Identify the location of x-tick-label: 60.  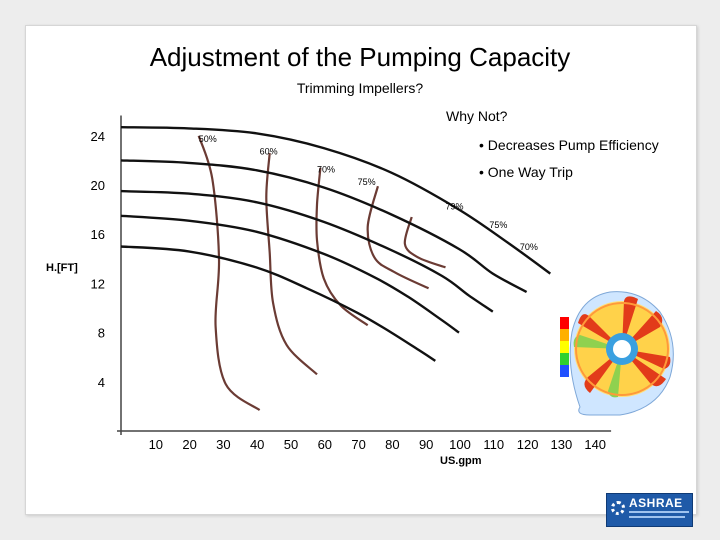
(325, 444).